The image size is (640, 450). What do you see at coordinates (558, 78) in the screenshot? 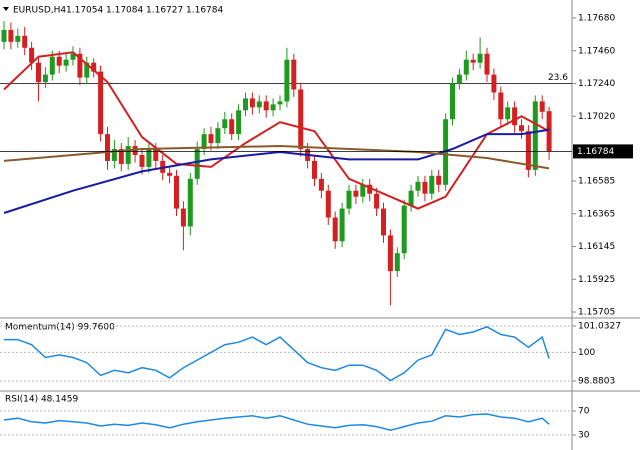
I see `fib-label: 23.6` at bounding box center [558, 78].